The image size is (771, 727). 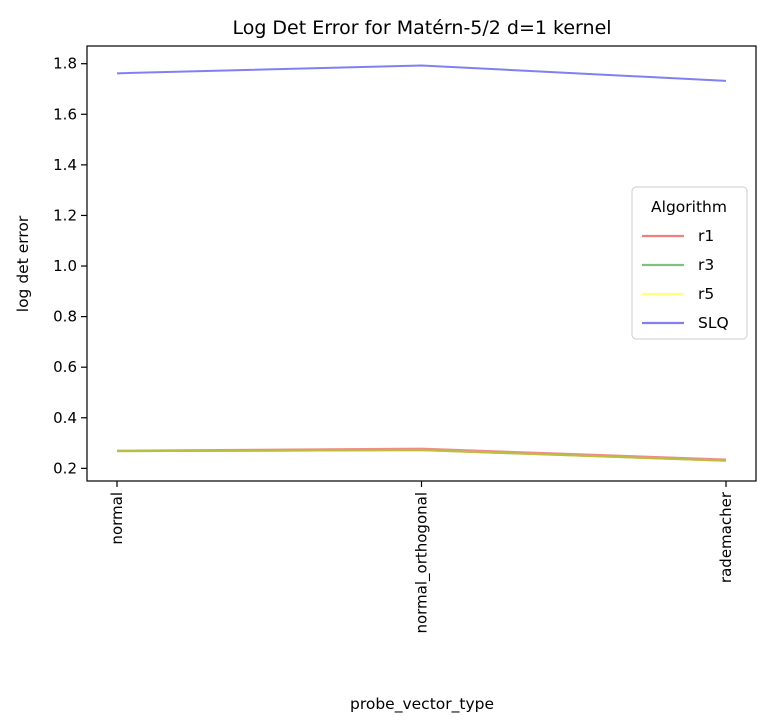 I want to click on legend-label-r5: r5, so click(x=706, y=294).